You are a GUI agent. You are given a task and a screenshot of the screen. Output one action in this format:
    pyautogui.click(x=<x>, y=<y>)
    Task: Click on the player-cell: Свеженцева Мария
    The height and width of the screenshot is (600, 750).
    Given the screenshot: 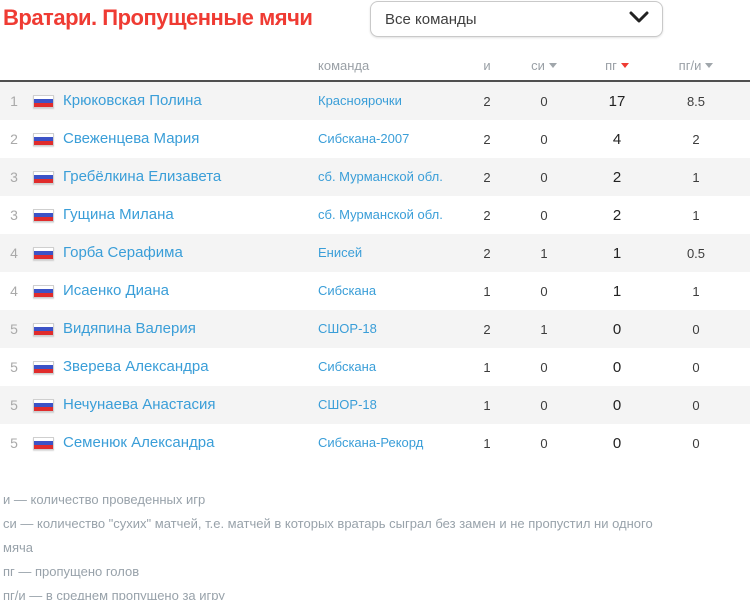 What is the action you would take?
    pyautogui.click(x=190, y=139)
    